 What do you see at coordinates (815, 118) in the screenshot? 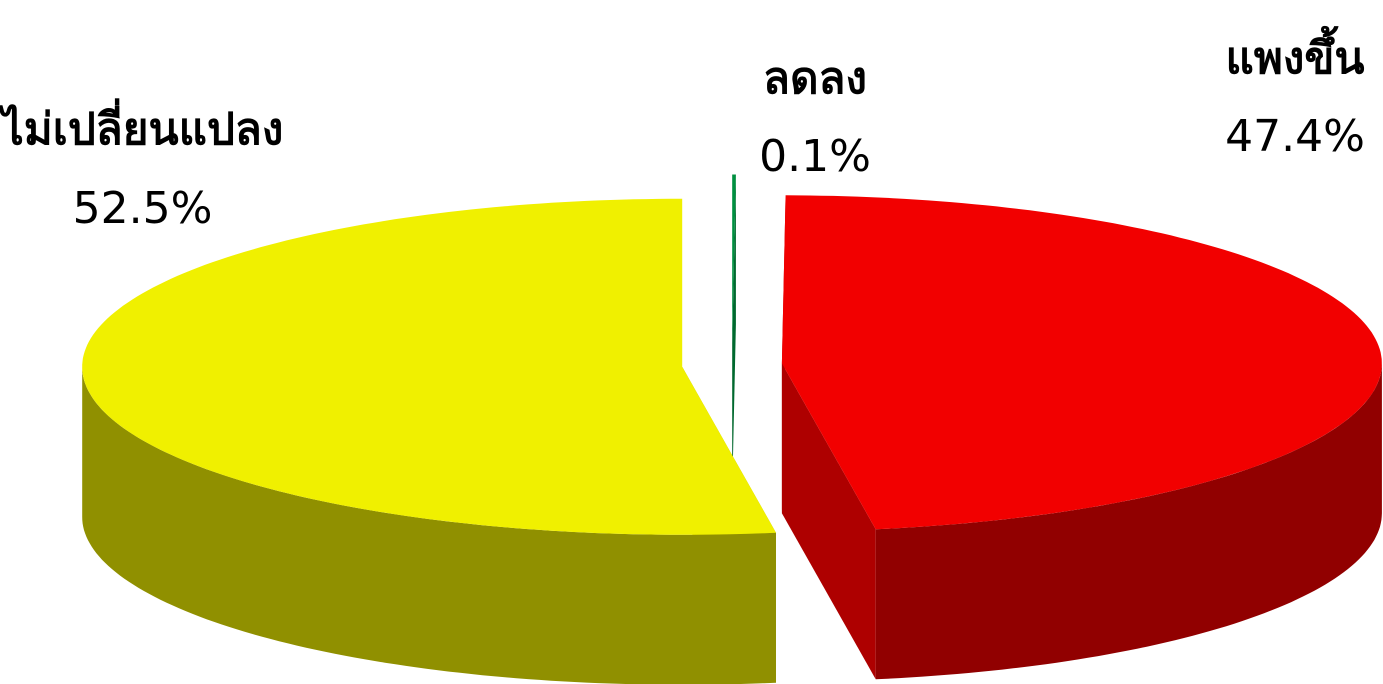
I see `label-group: ลดลง 0.1%` at bounding box center [815, 118].